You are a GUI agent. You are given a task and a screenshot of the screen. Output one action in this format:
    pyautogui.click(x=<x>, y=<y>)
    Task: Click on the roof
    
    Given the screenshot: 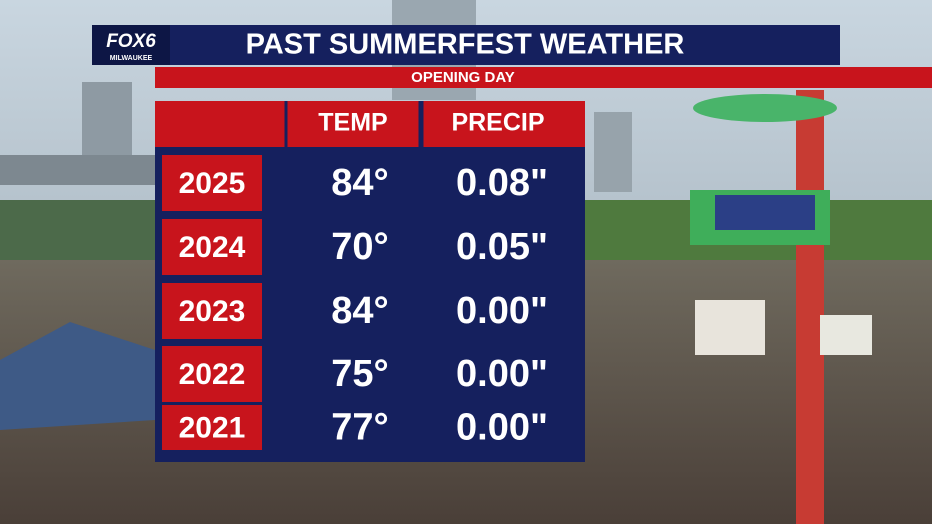 What is the action you would take?
    pyautogui.click(x=77, y=376)
    